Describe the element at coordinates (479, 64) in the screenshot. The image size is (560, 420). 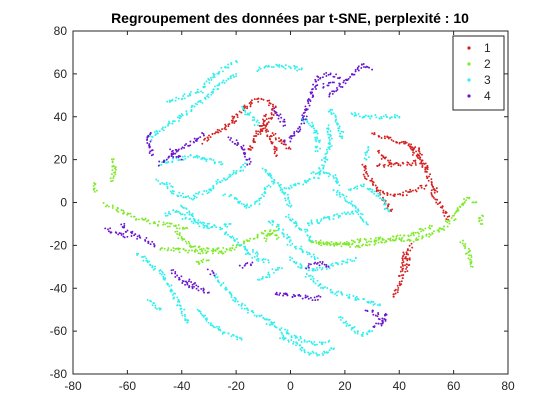
I see `legend-item-2: 2` at that location.